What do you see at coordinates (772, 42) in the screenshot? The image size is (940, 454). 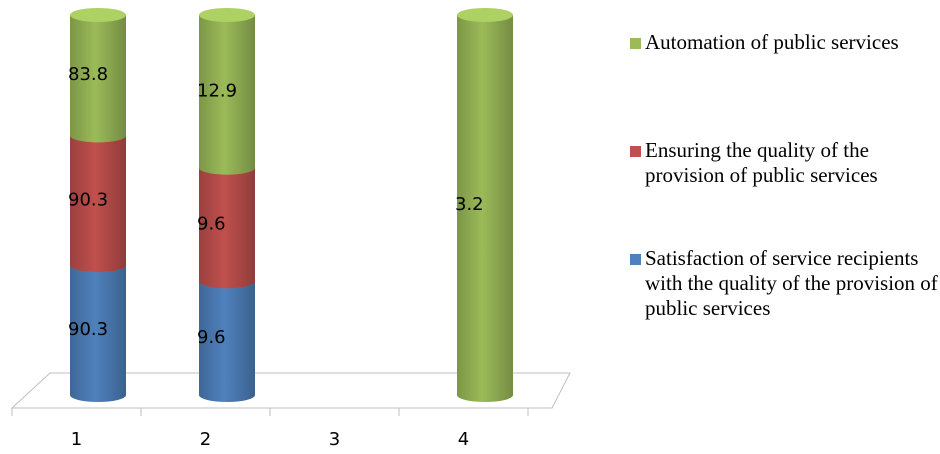 I see `legend-label: Automation of public services` at bounding box center [772, 42].